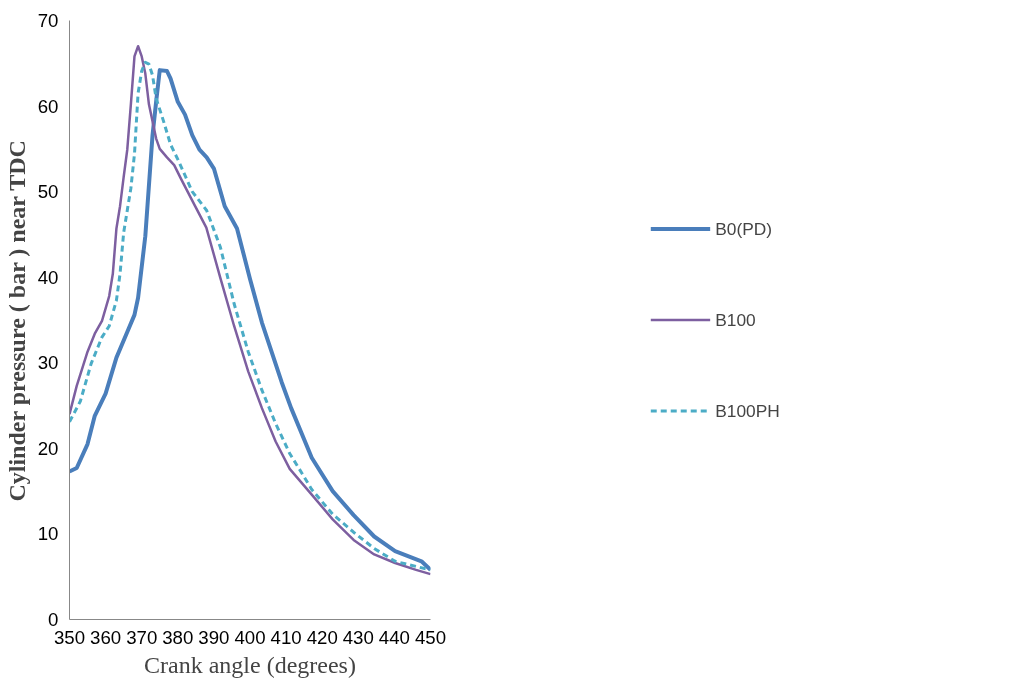 The height and width of the screenshot is (686, 1009). Describe the element at coordinates (735, 319) in the screenshot. I see `legend-label: B100` at that location.